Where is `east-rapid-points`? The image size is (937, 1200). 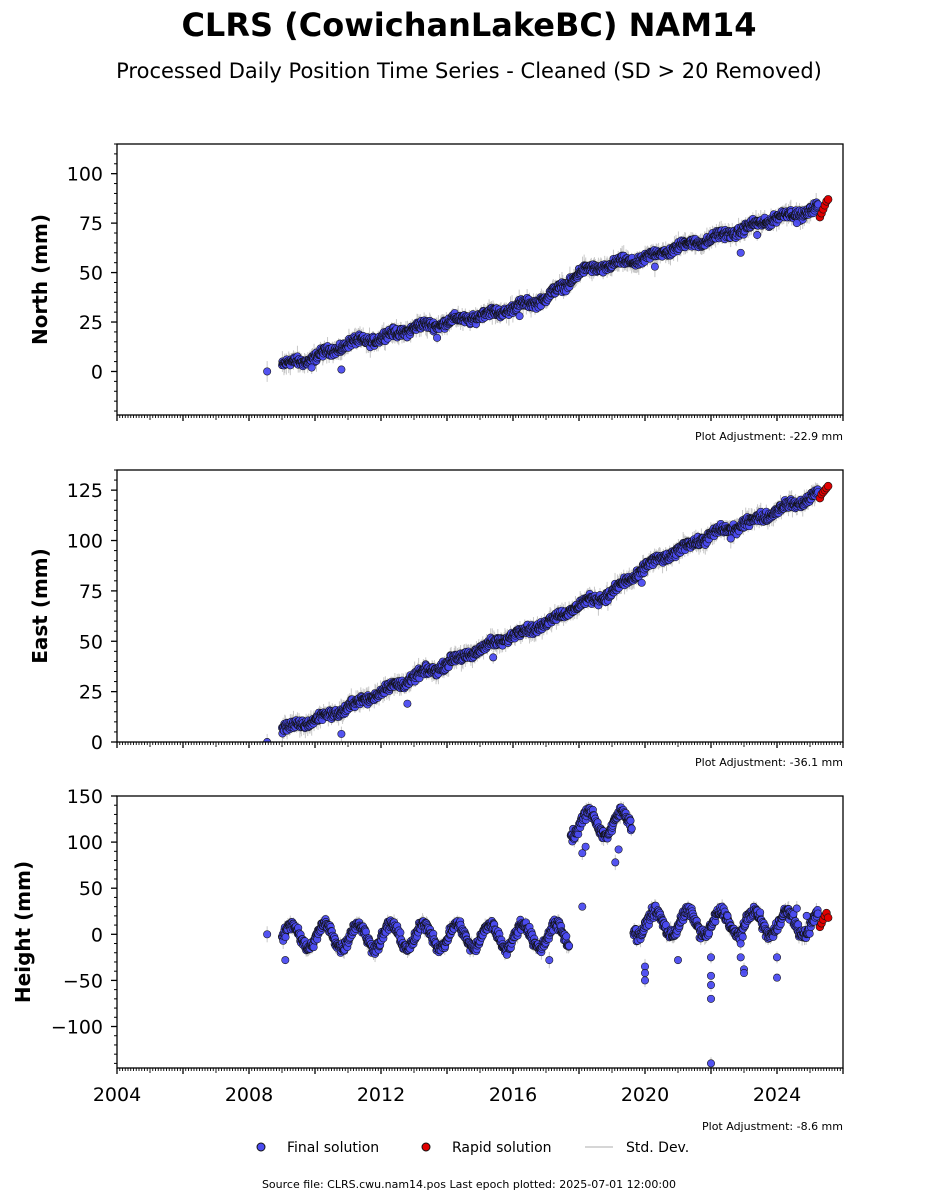
east-rapid-points is located at coordinates (824, 492).